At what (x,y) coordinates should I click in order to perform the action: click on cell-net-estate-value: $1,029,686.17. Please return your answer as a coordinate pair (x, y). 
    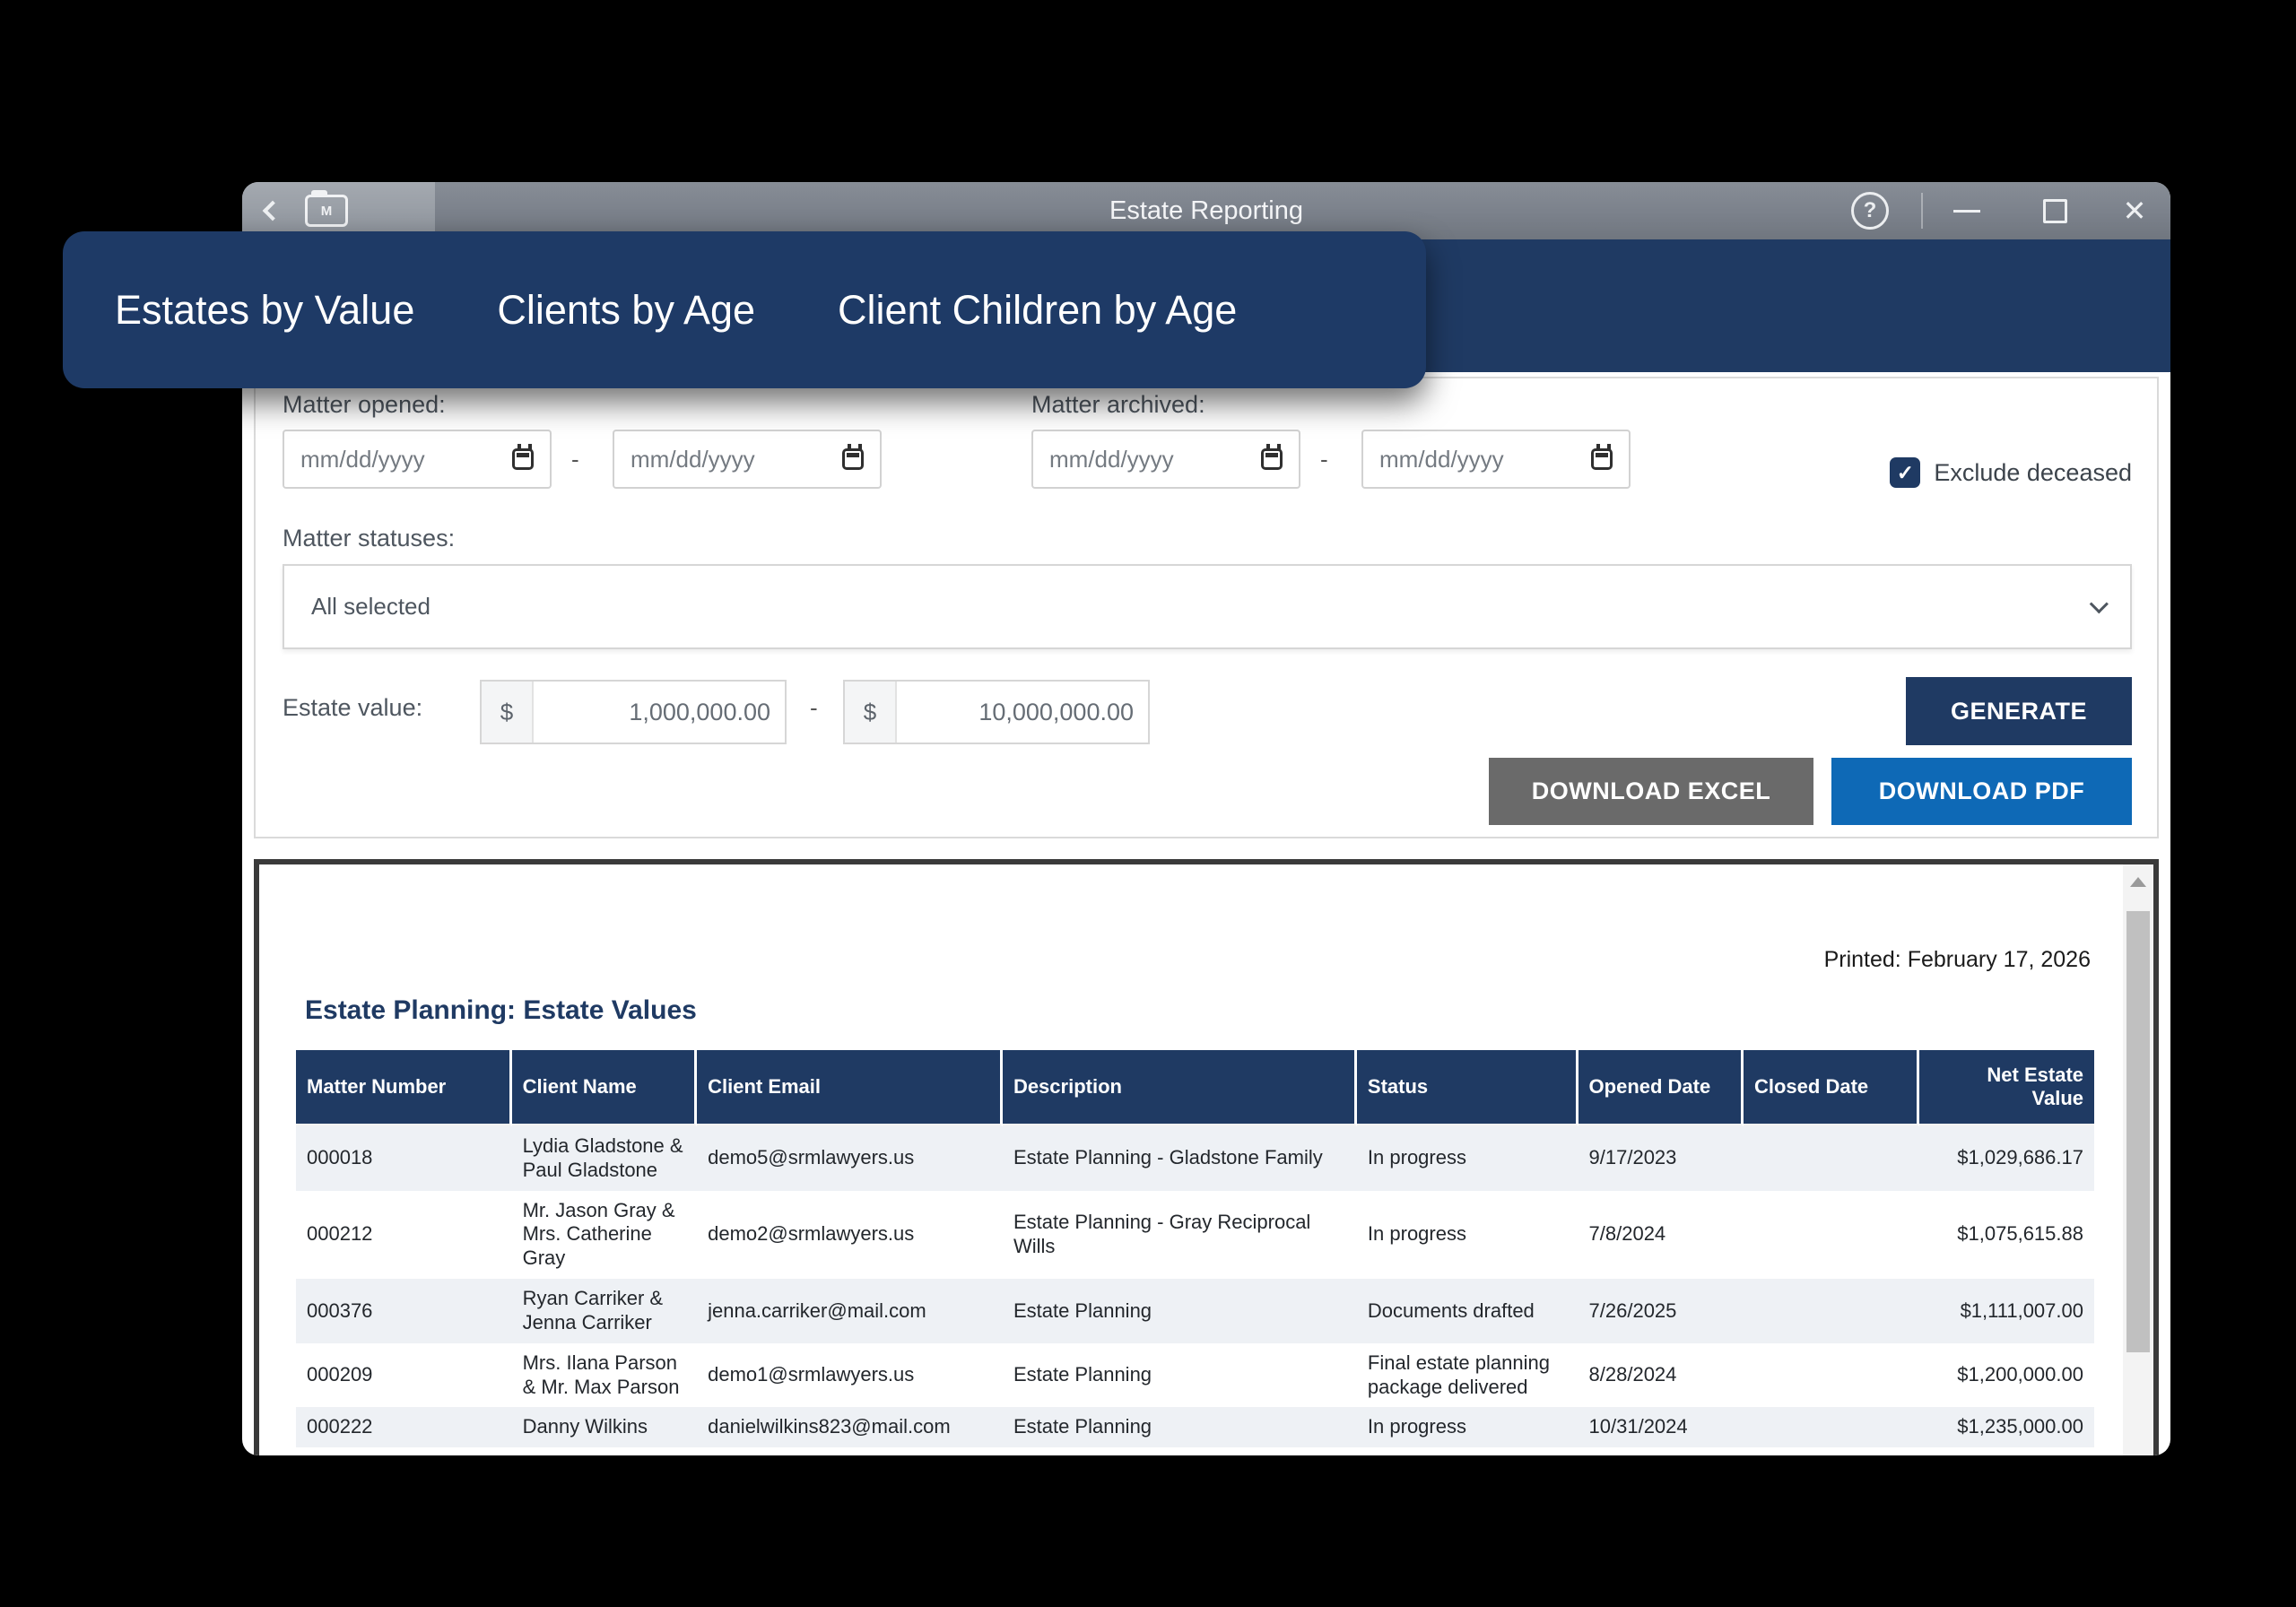
    Looking at the image, I should click on (2006, 1158).